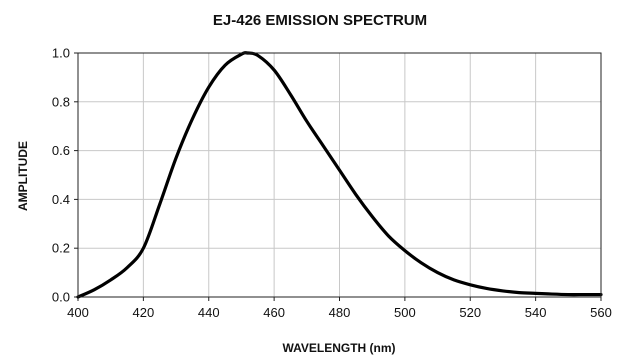 Image resolution: width=626 pixels, height=358 pixels. I want to click on y-tick-label: 0.4, so click(61, 199).